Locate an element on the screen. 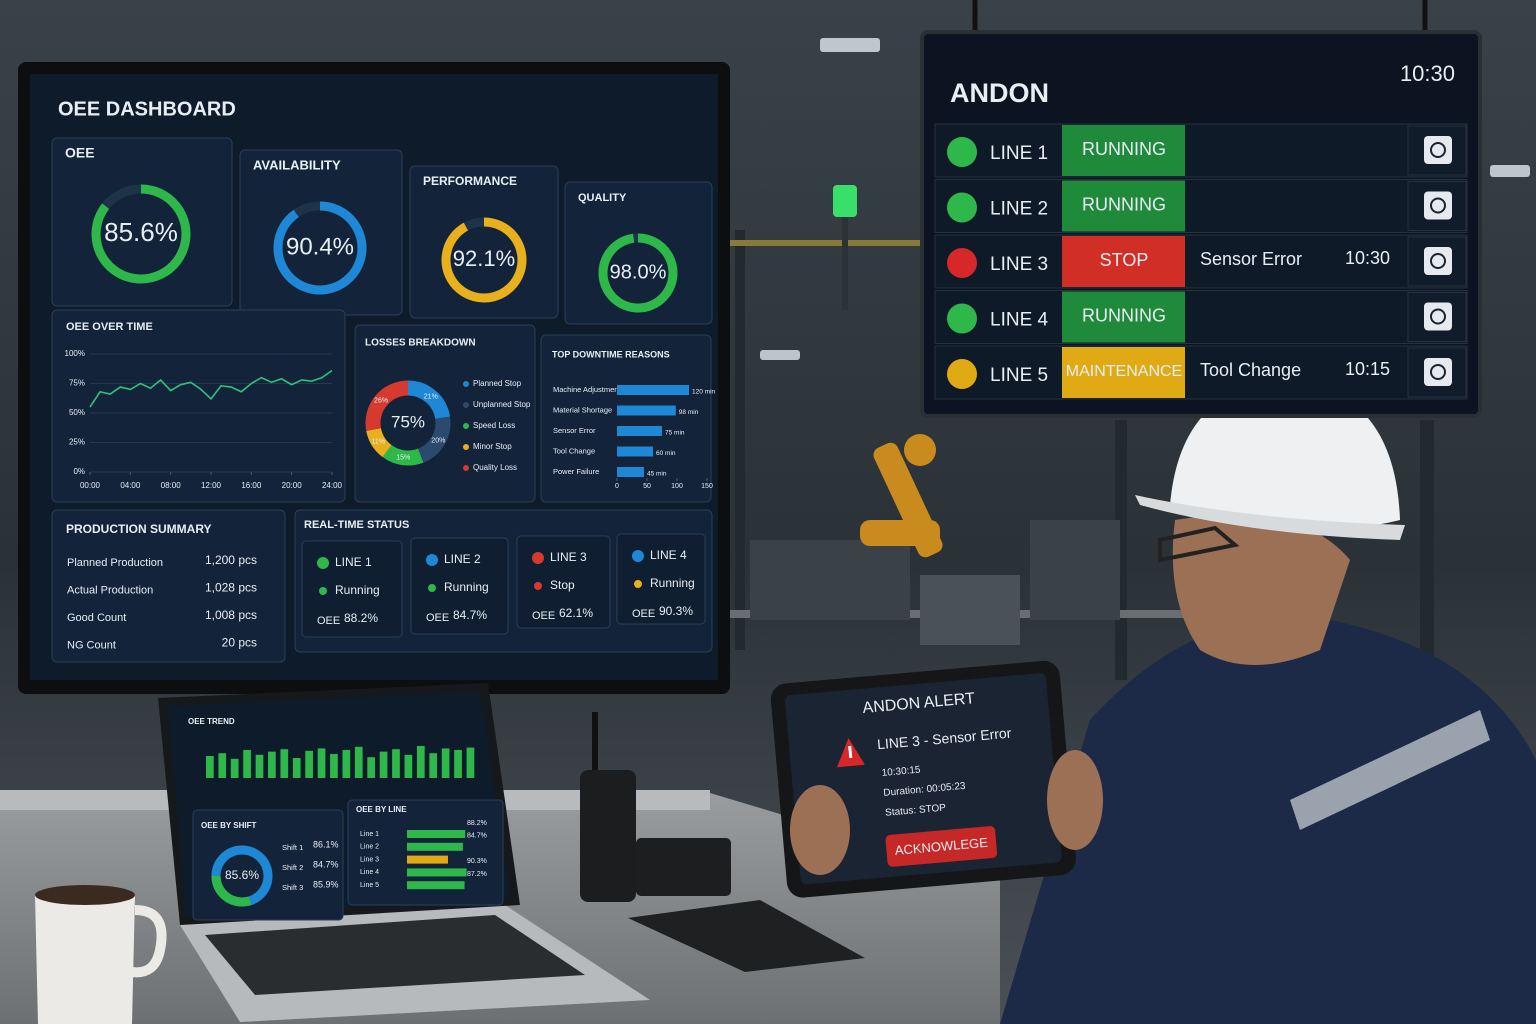 This screenshot has height=1024, width=1536. andon-time: 10:15 is located at coordinates (1367, 369).